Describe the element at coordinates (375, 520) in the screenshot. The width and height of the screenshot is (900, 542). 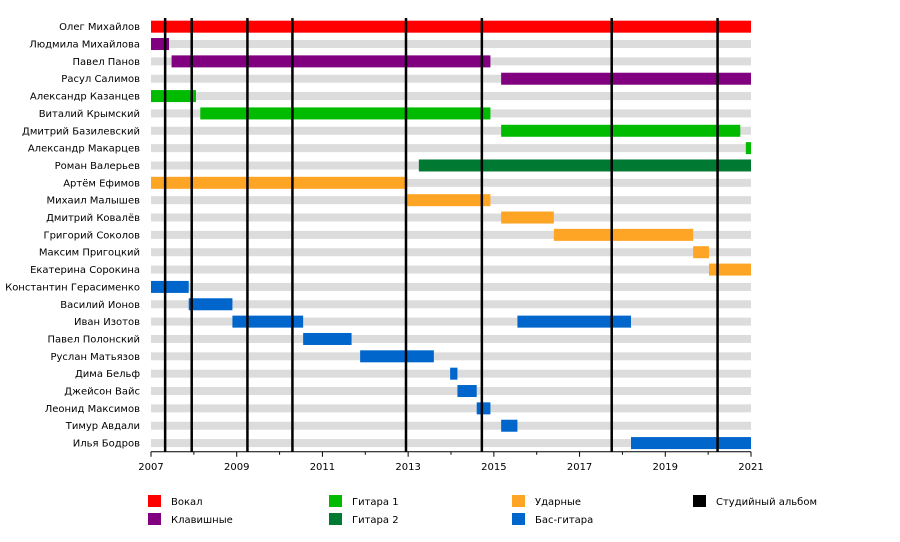
I see `legend-label-guitar2: Гитара 2` at that location.